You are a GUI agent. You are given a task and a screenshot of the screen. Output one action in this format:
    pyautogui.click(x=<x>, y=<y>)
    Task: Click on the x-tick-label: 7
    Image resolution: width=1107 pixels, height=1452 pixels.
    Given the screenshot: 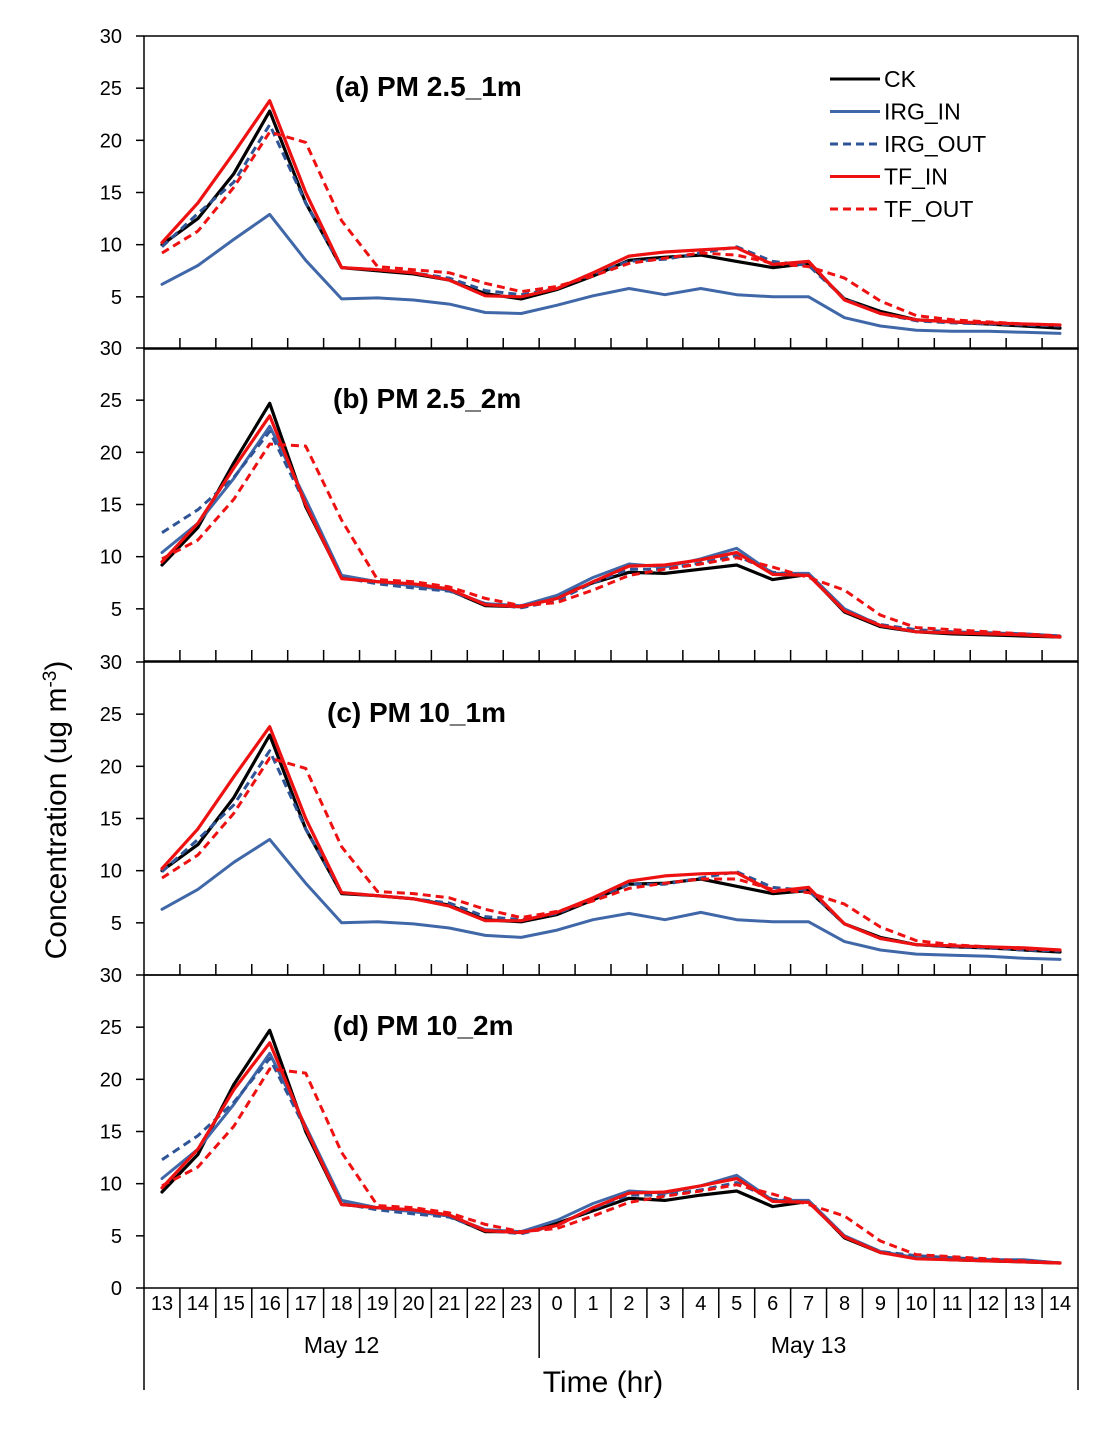 What is the action you would take?
    pyautogui.click(x=808, y=1304)
    